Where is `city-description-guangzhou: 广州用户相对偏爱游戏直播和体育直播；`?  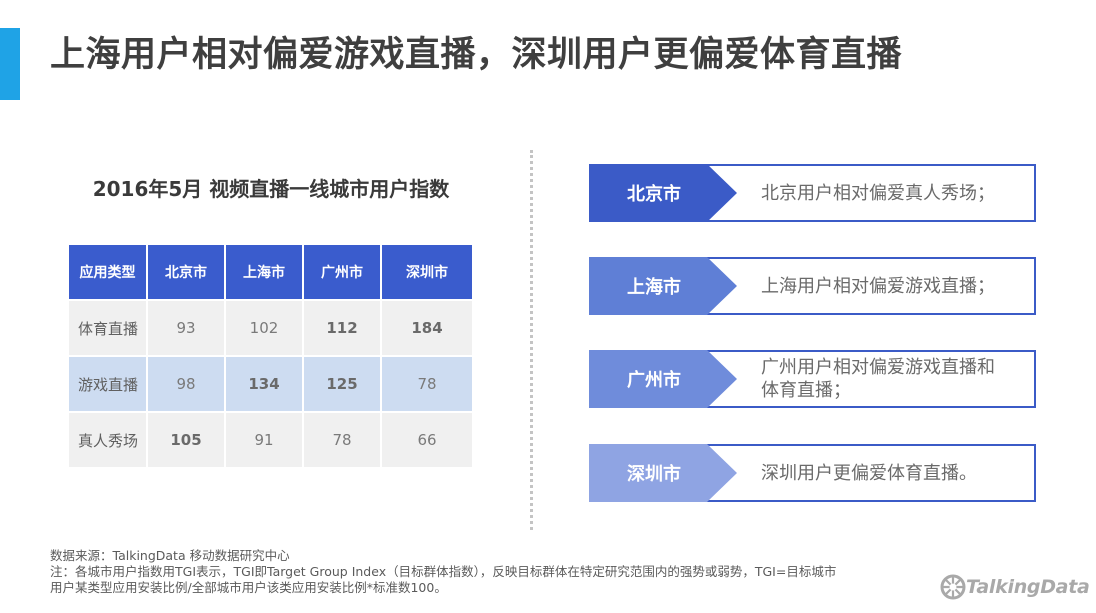
city-description-guangzhou: 广州用户相对偏爱游戏直播和体育直播； is located at coordinates (878, 379).